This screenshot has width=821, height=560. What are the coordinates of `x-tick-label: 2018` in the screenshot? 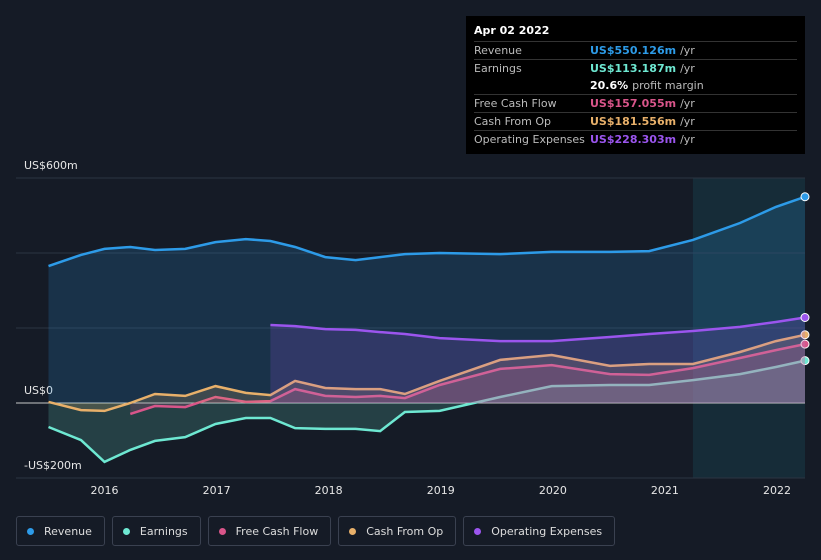 It's located at (329, 490).